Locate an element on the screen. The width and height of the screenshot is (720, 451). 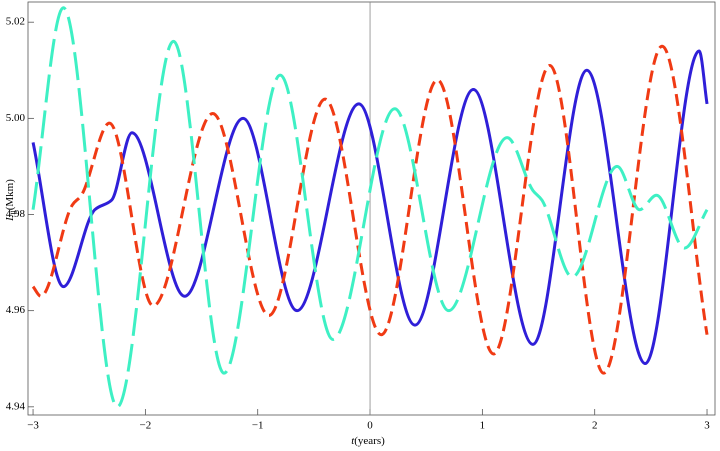
x-axis-label: t(years) is located at coordinates (368, 441).